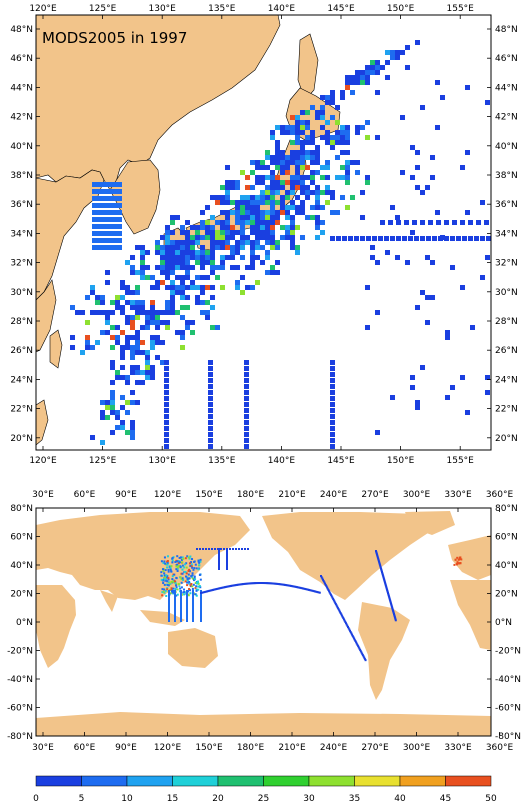 The width and height of the screenshot is (529, 808). What do you see at coordinates (263, 781) in the screenshot?
I see `colorbar-boxes` at bounding box center [263, 781].